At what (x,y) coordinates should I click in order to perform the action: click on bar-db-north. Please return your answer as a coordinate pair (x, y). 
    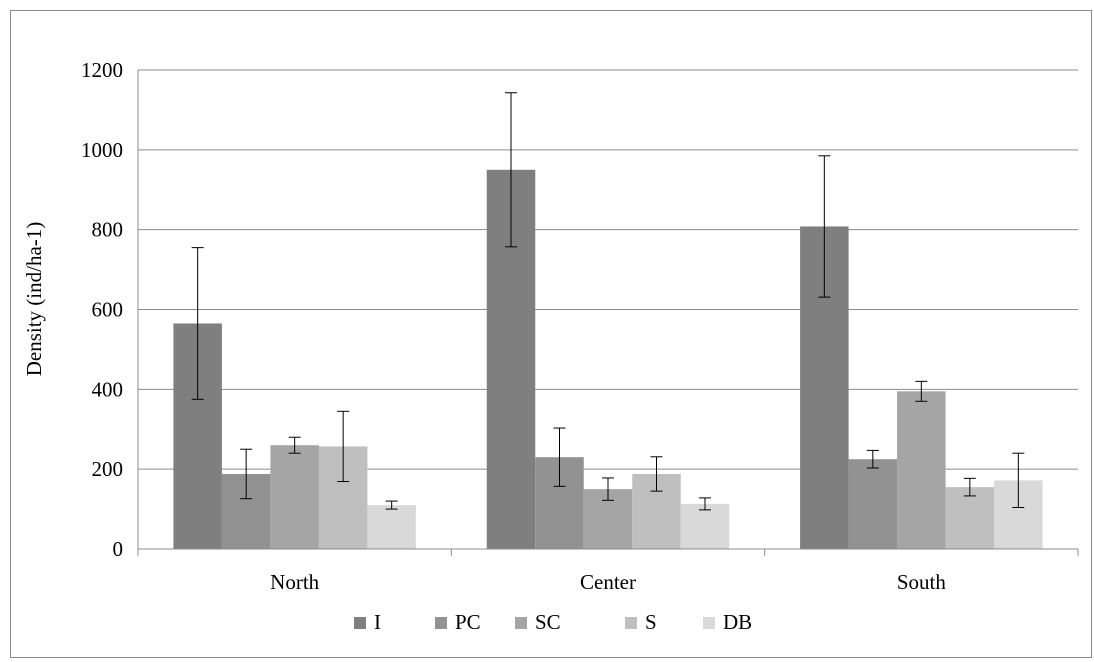
    Looking at the image, I should click on (391, 527).